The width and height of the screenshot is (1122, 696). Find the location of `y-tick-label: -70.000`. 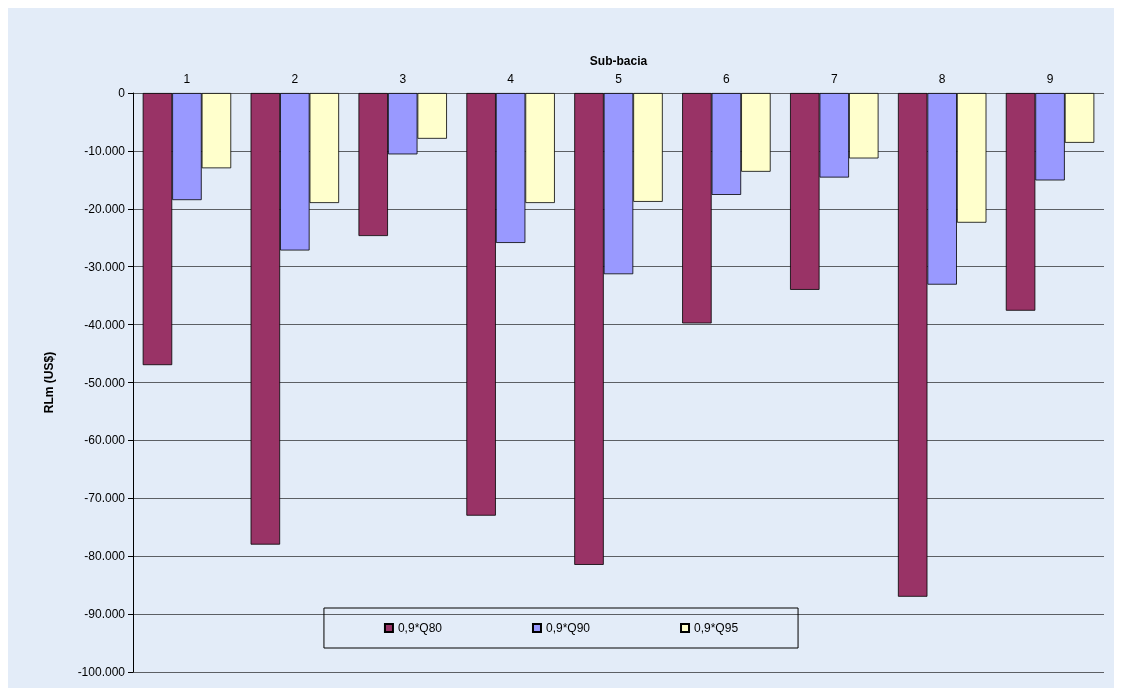

y-tick-label: -70.000 is located at coordinates (105, 498).